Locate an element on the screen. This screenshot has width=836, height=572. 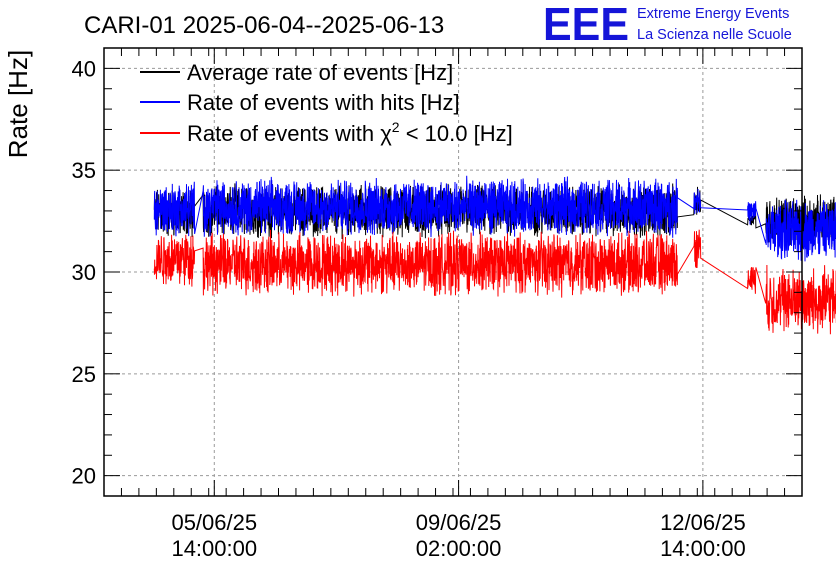
legend-label-hits: Rate of events with hits [Hz] is located at coordinates (323, 102).